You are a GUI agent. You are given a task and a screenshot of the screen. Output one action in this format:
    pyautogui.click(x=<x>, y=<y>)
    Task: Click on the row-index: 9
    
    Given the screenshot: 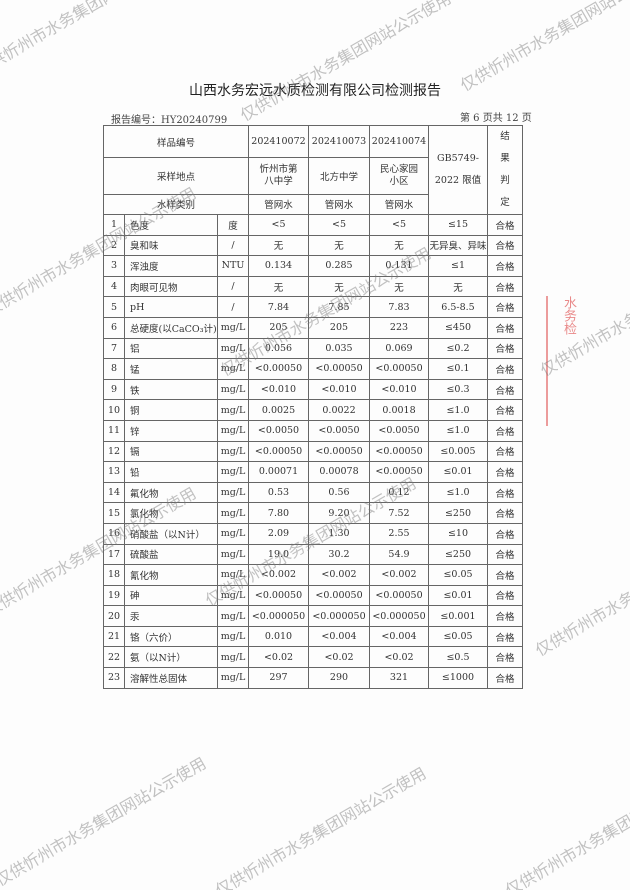 What is the action you would take?
    pyautogui.click(x=114, y=389)
    